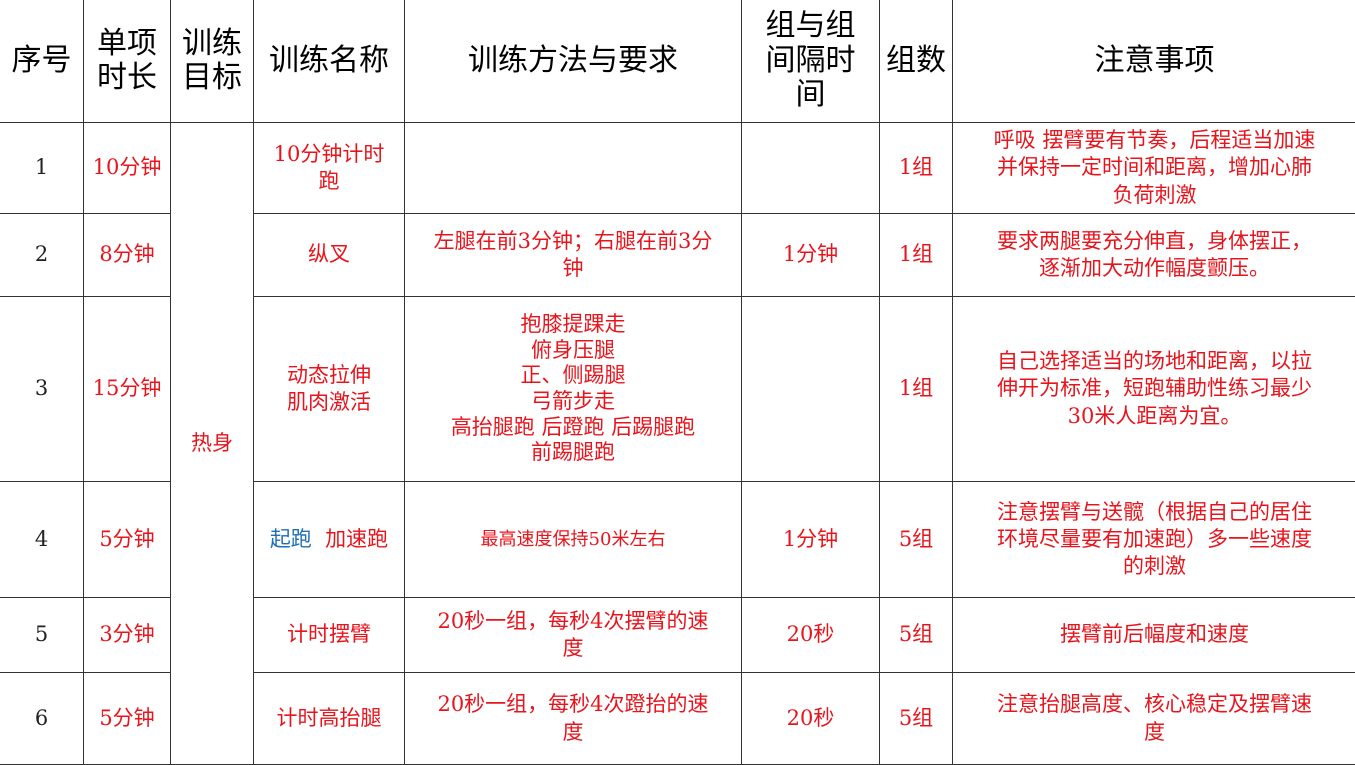  I want to click on header-name: 训练名称, so click(329, 61).